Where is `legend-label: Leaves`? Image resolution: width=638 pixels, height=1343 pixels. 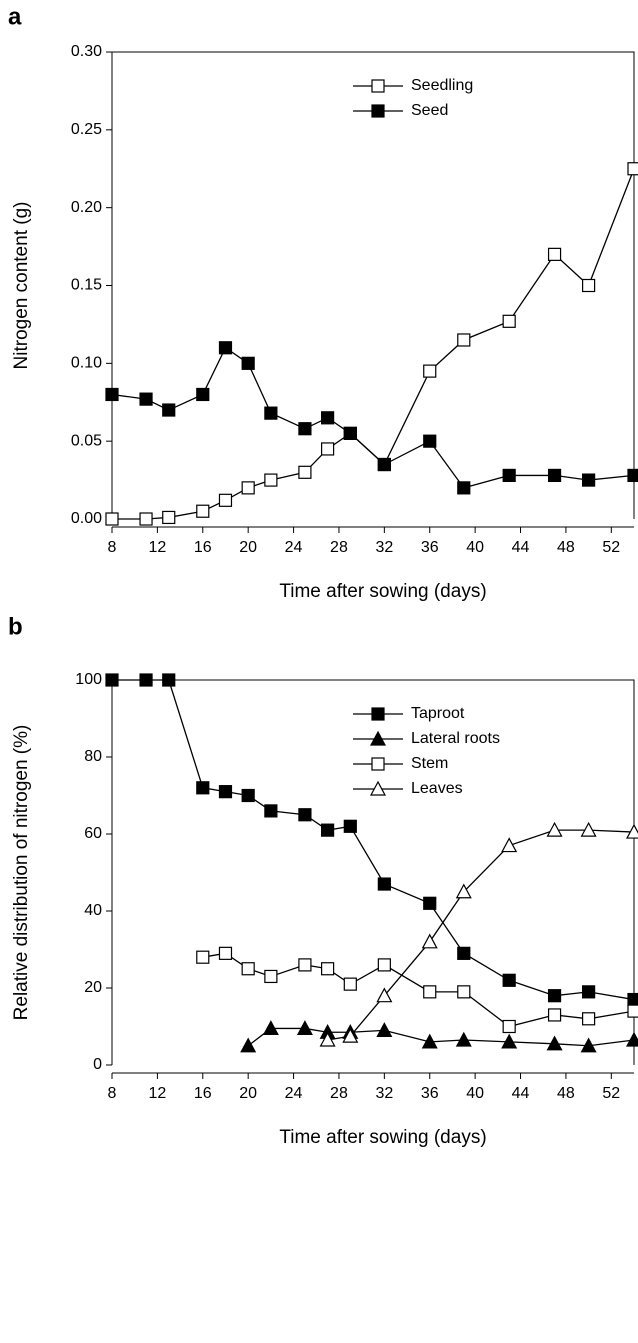 legend-label: Leaves is located at coordinates (437, 788).